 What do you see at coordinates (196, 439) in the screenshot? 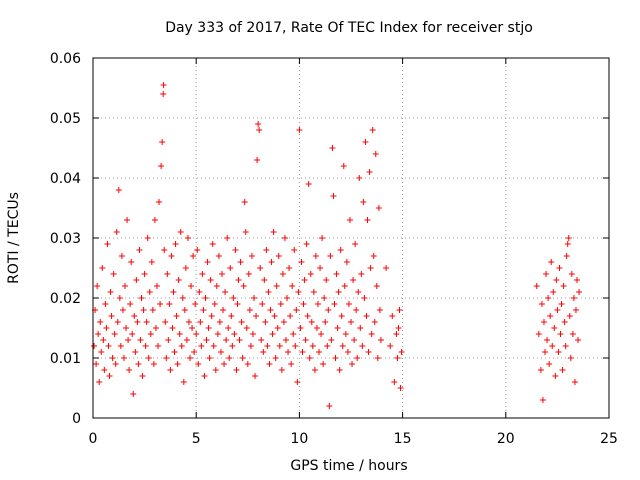
I see `x-tick-label: 5` at bounding box center [196, 439].